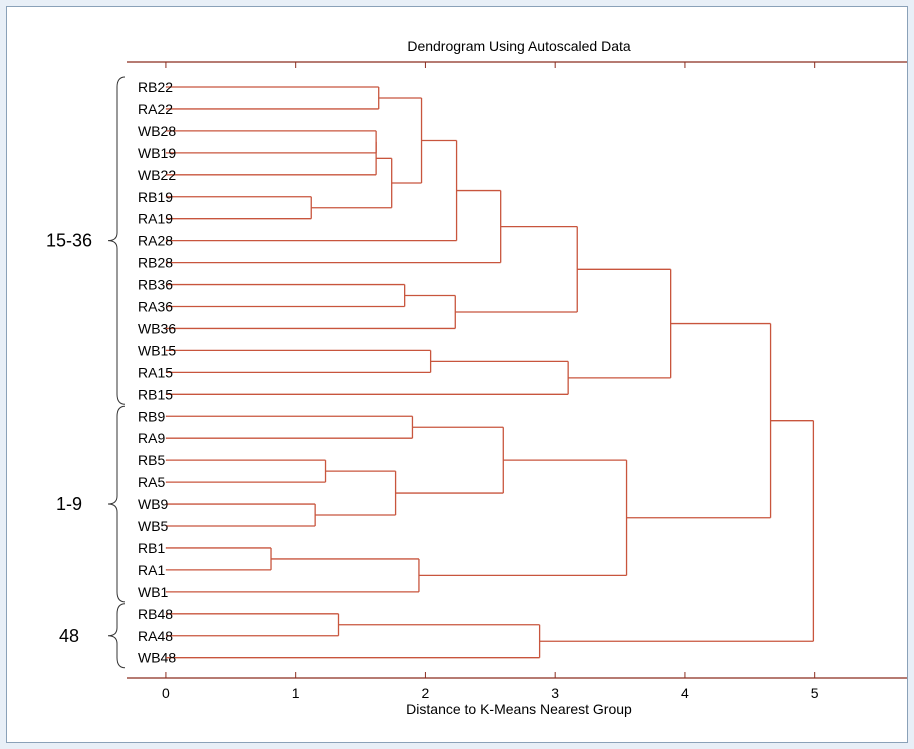 This screenshot has height=749, width=914. Describe the element at coordinates (157, 175) in the screenshot. I see `leaf-label: WB22` at that location.